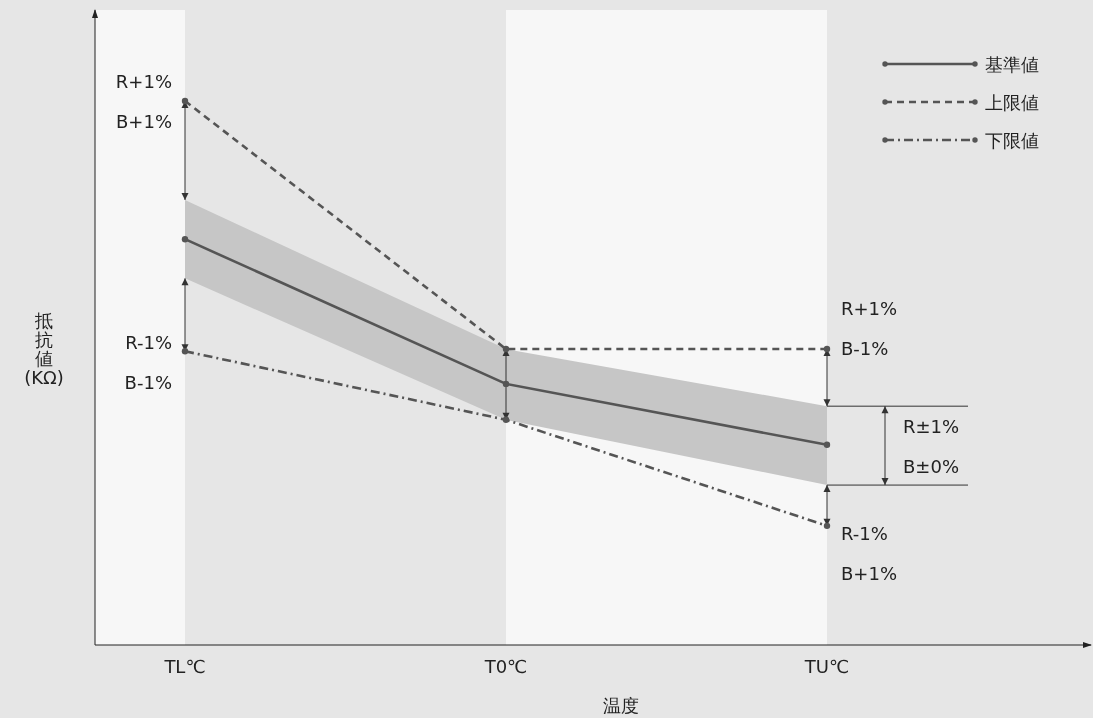 This screenshot has height=718, width=1093. What do you see at coordinates (44, 349) in the screenshot?
I see `y-axis-title: 抵抗値(KΩ)` at bounding box center [44, 349].